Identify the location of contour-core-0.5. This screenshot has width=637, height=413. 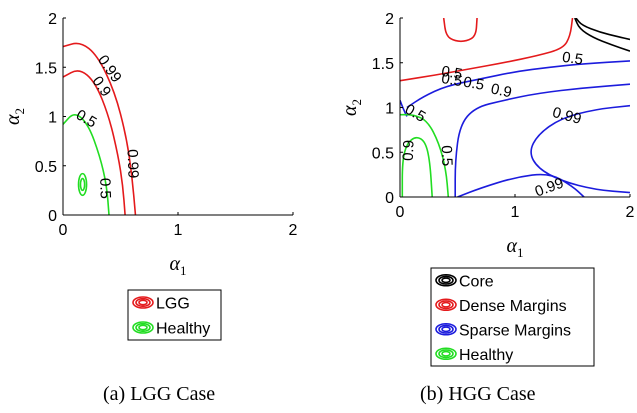
(602, 35).